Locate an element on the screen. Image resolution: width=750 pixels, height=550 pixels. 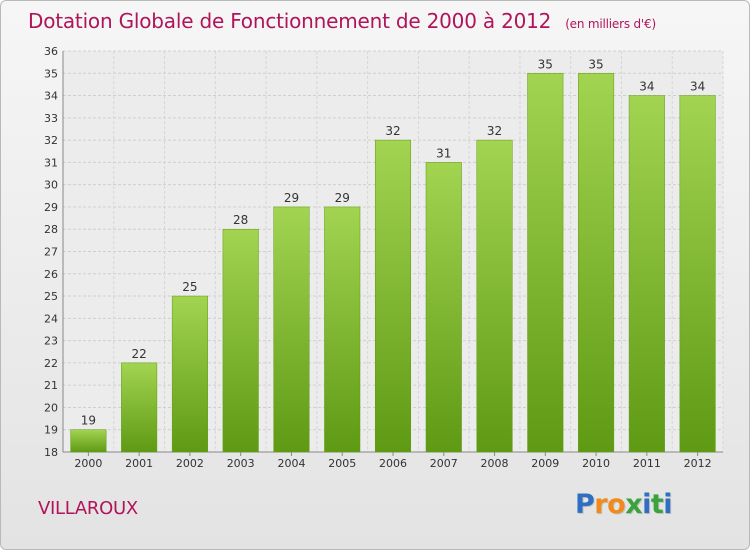
logo-letter: P is located at coordinates (585, 504).